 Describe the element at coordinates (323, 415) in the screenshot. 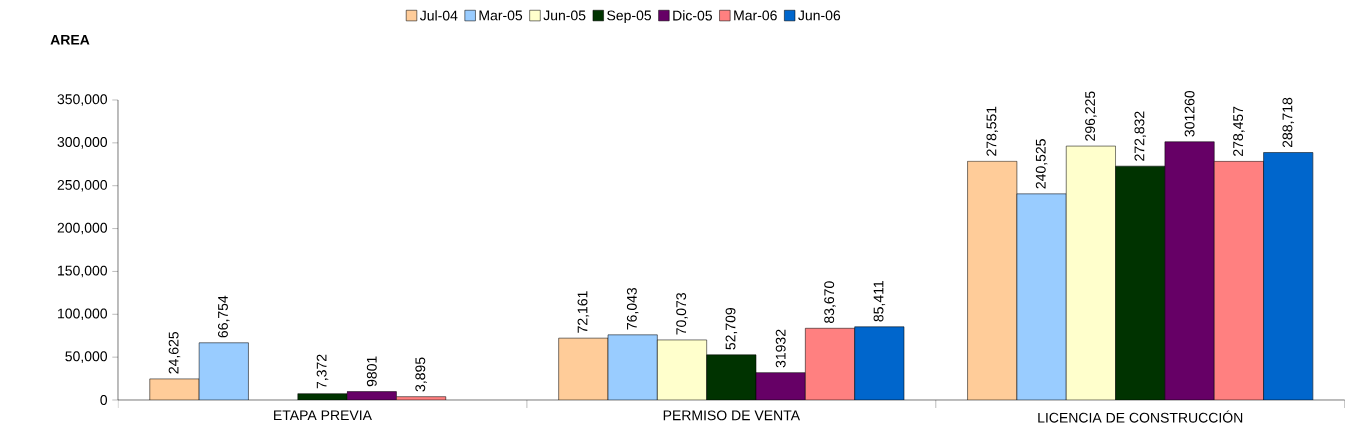

I see `x-tick-label: ETAPA PREVIA` at that location.